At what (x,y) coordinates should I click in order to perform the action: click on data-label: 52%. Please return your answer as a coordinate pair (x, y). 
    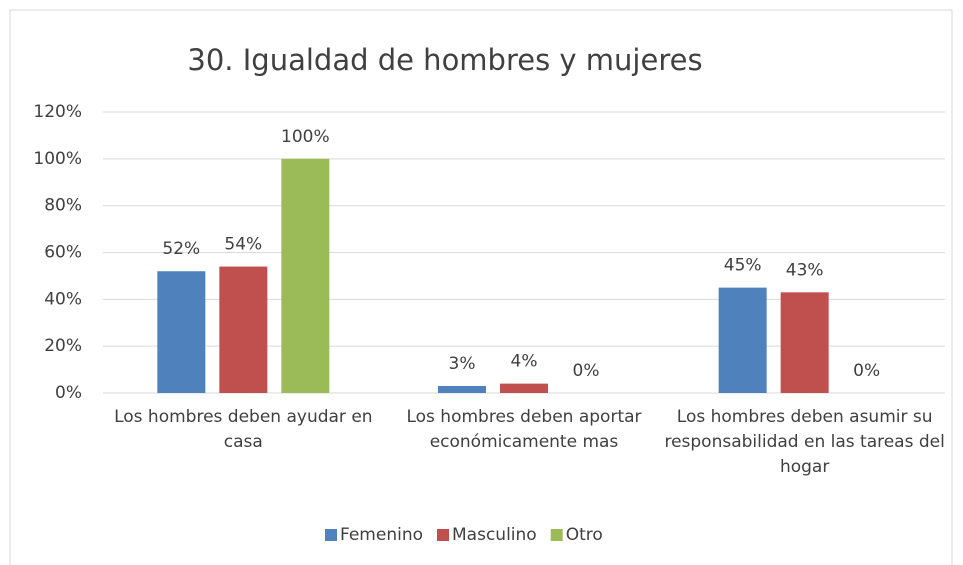
    Looking at the image, I should click on (181, 249).